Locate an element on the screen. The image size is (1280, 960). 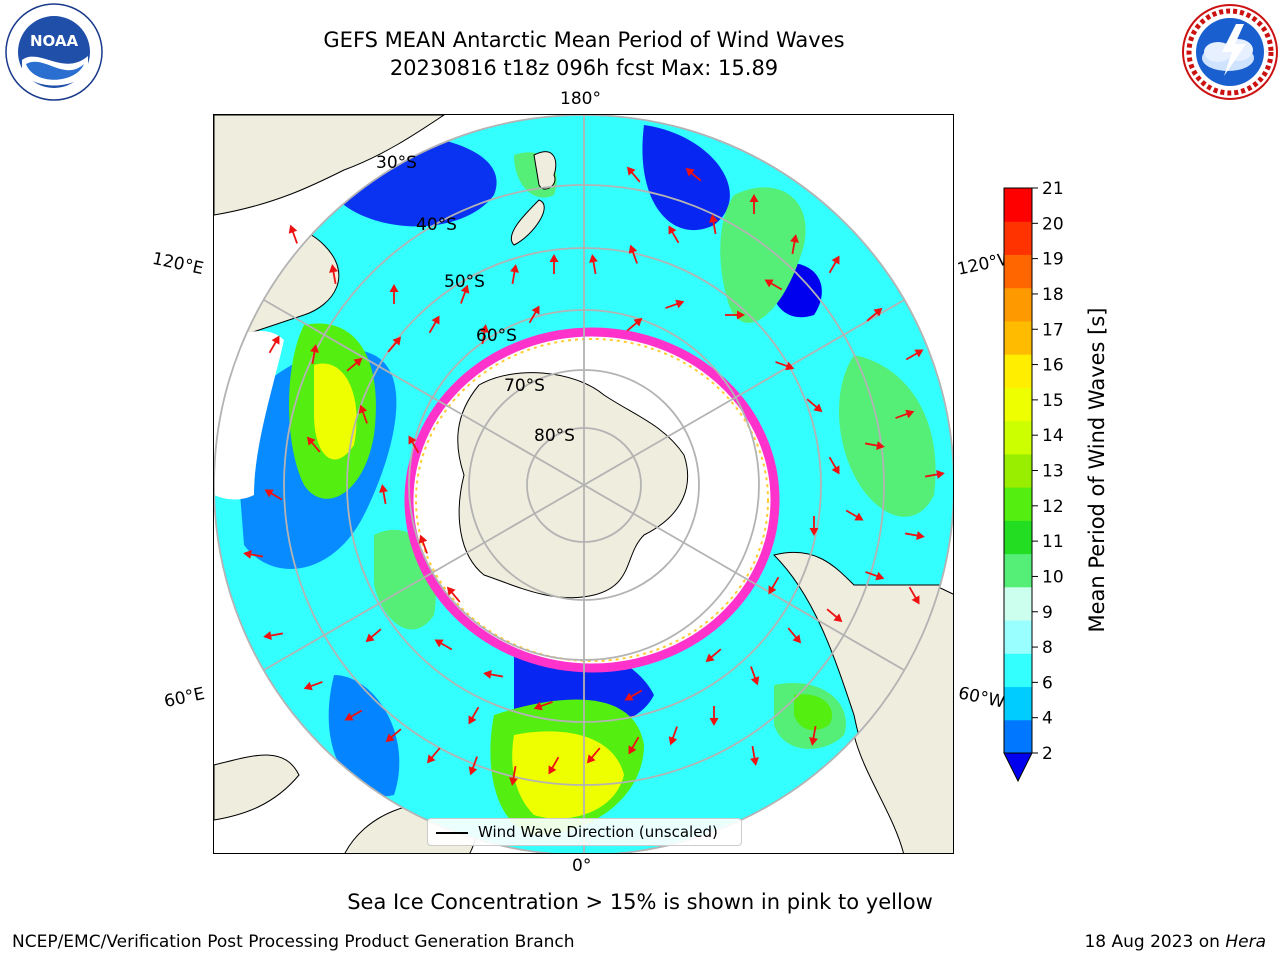
nws-logo is located at coordinates (1230, 52).